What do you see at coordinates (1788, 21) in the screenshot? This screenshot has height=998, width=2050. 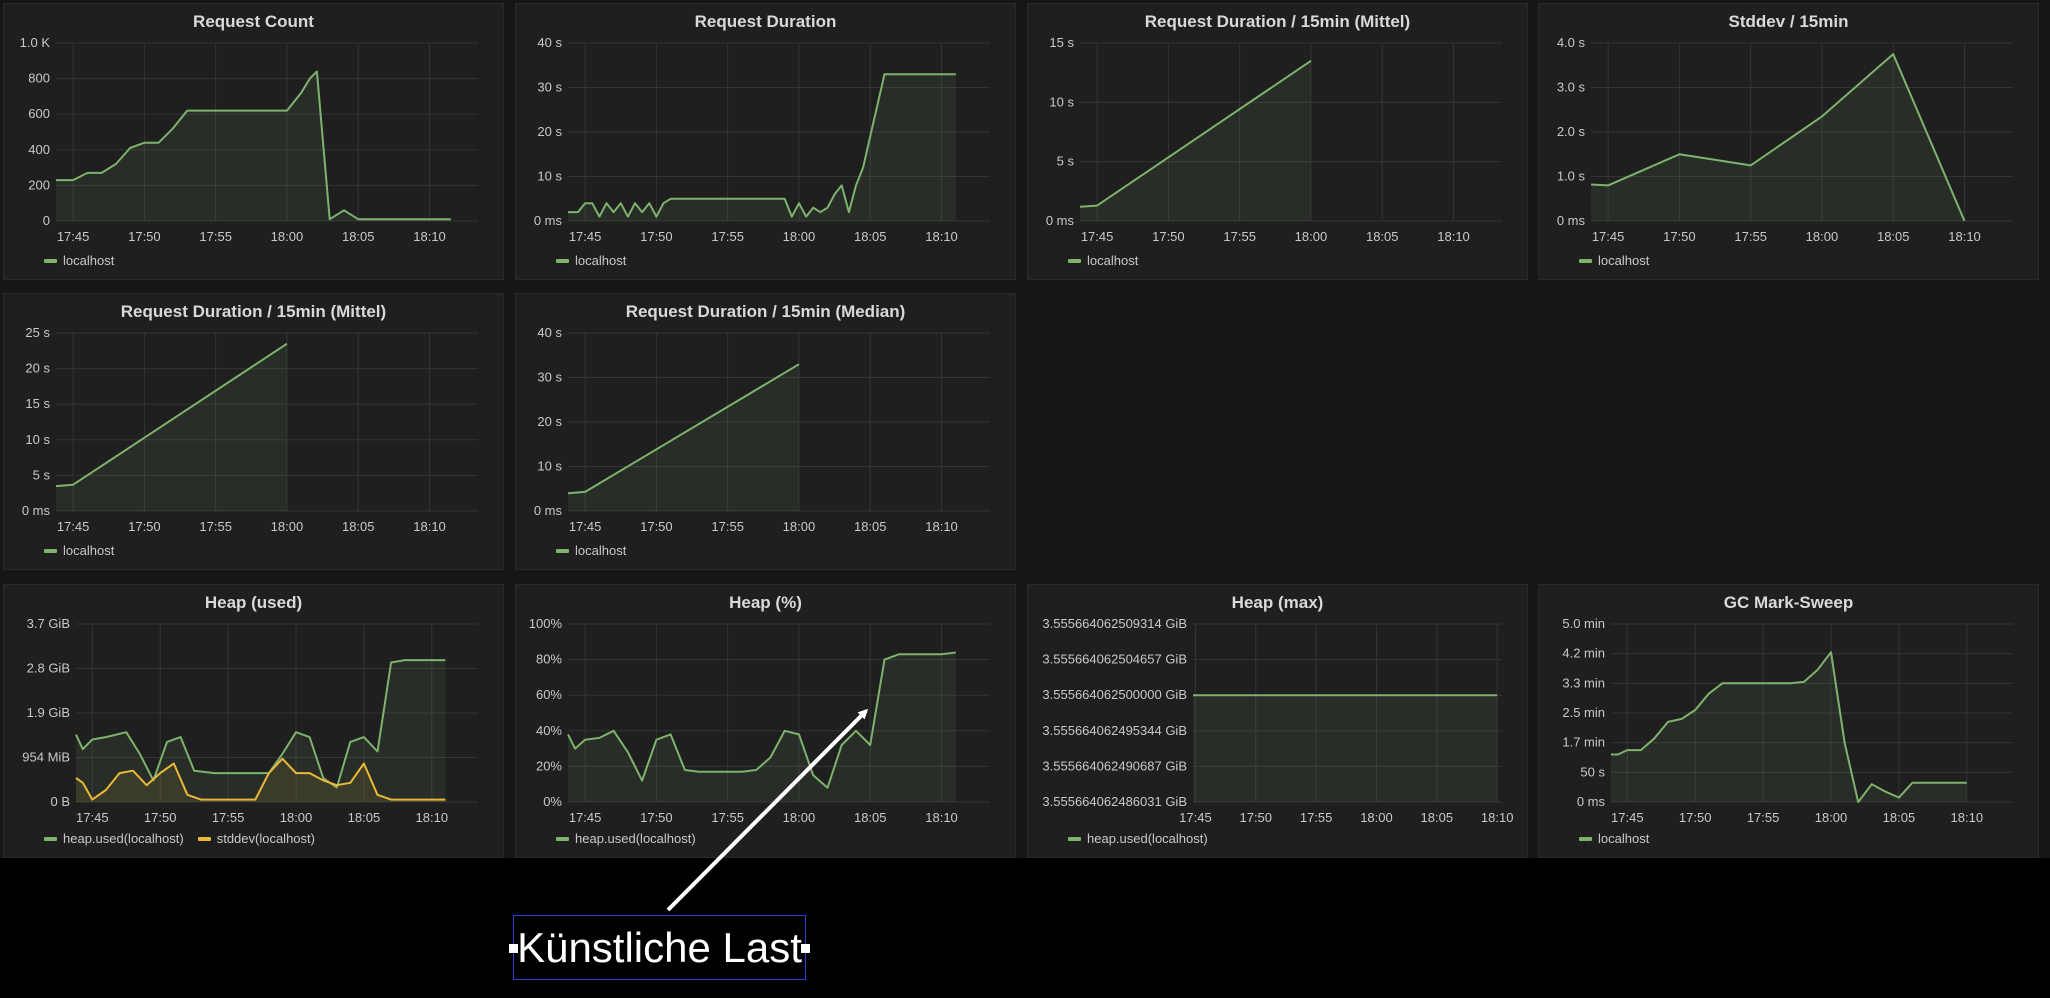 I see `panel-title: Stddev / 15min` at bounding box center [1788, 21].